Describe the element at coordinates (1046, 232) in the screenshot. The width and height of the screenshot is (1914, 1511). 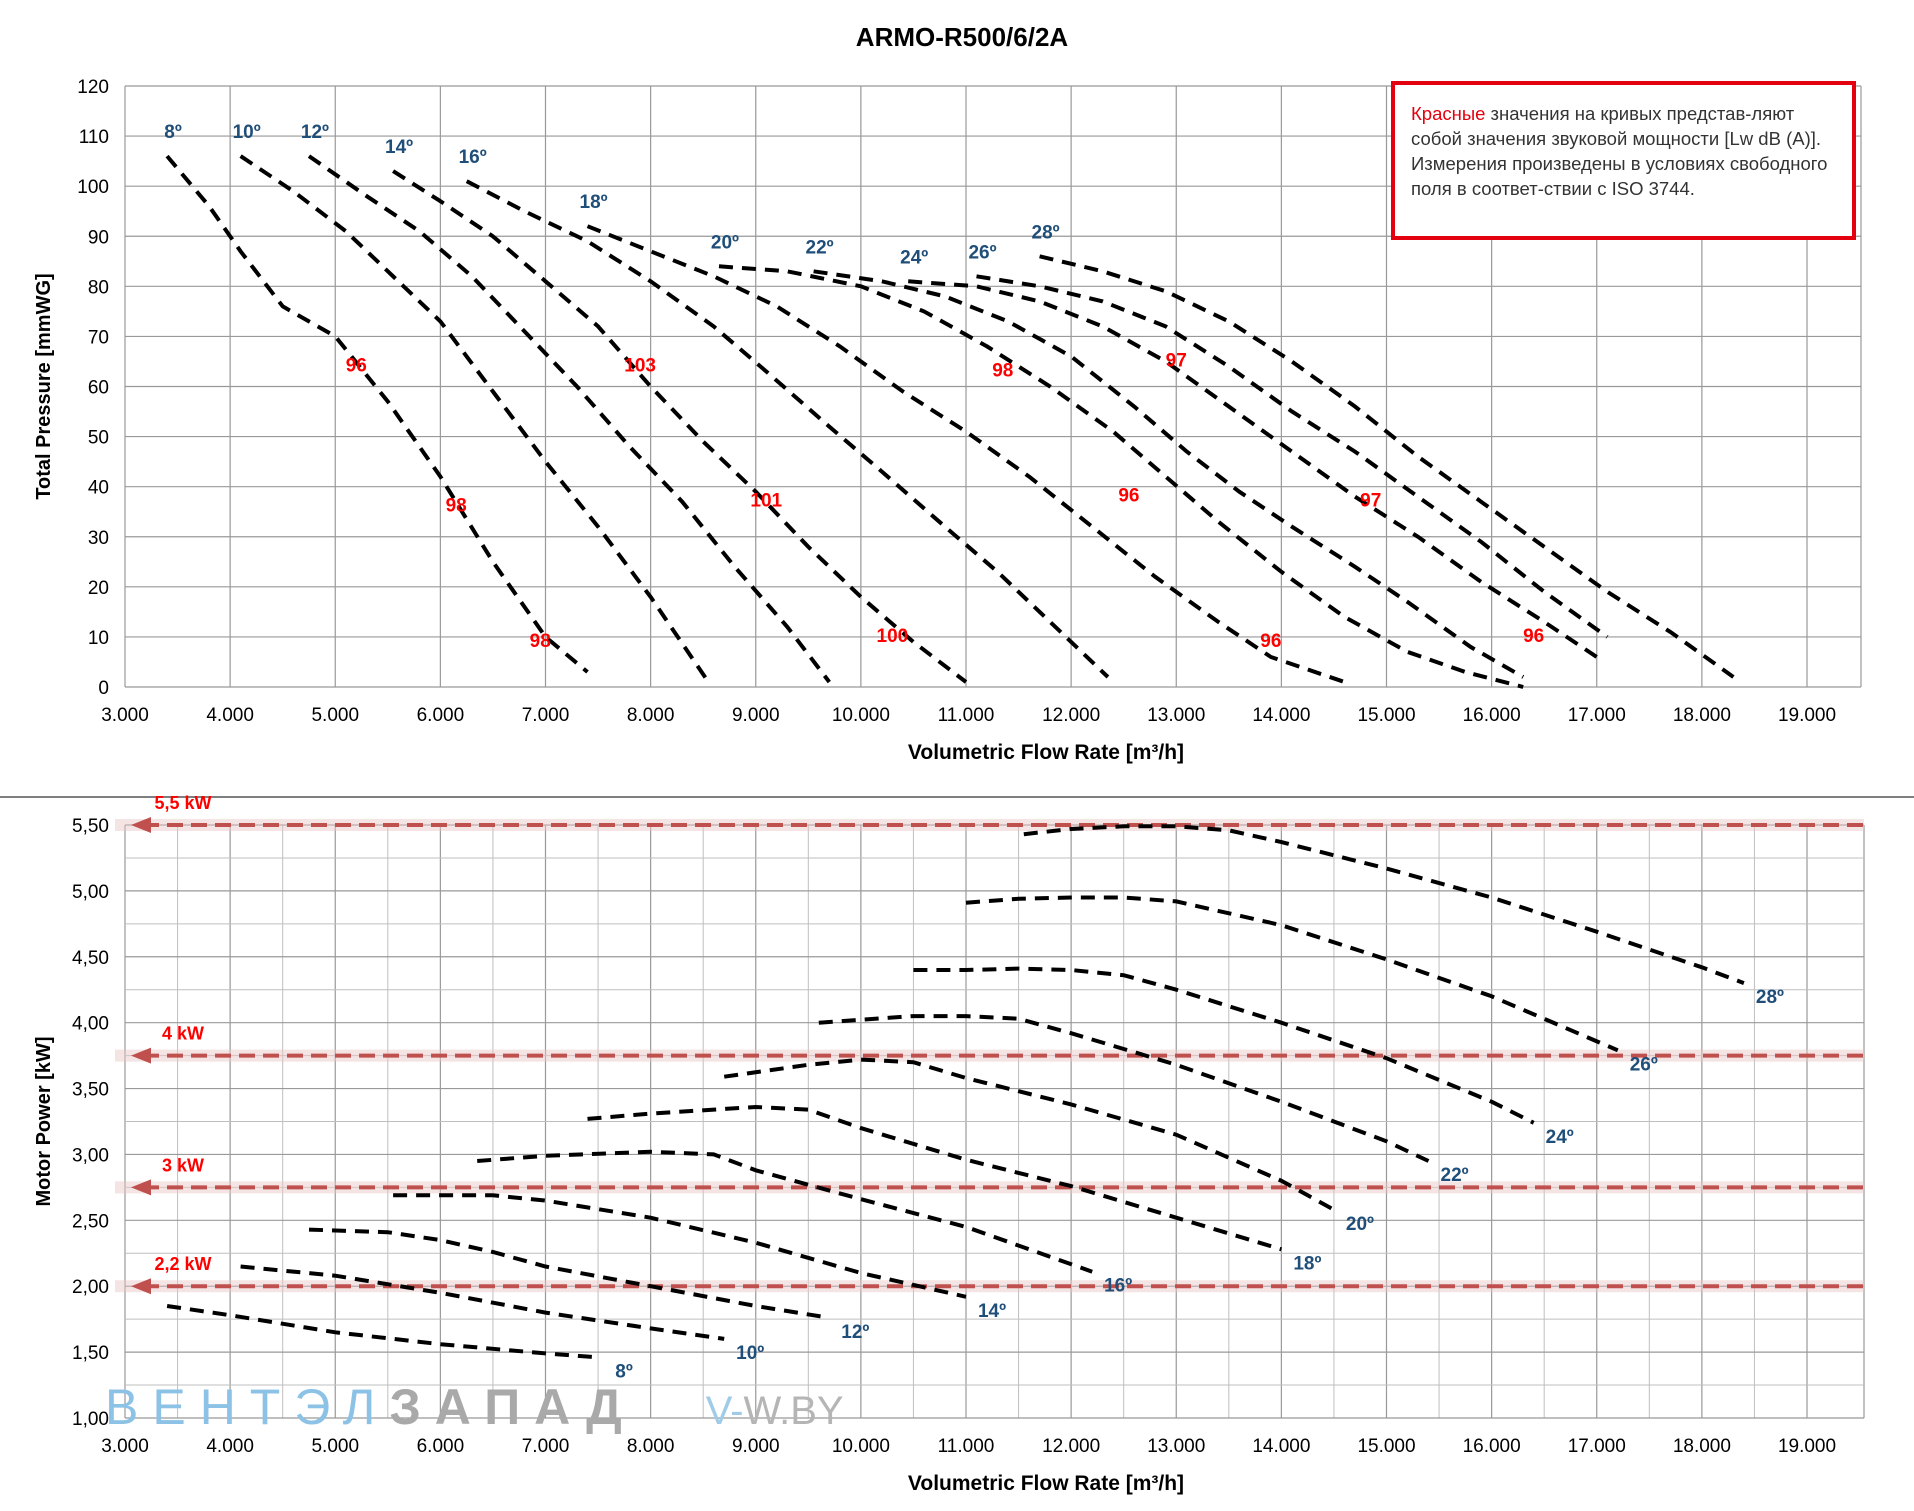
I see `pressure-series-label: 28º` at that location.